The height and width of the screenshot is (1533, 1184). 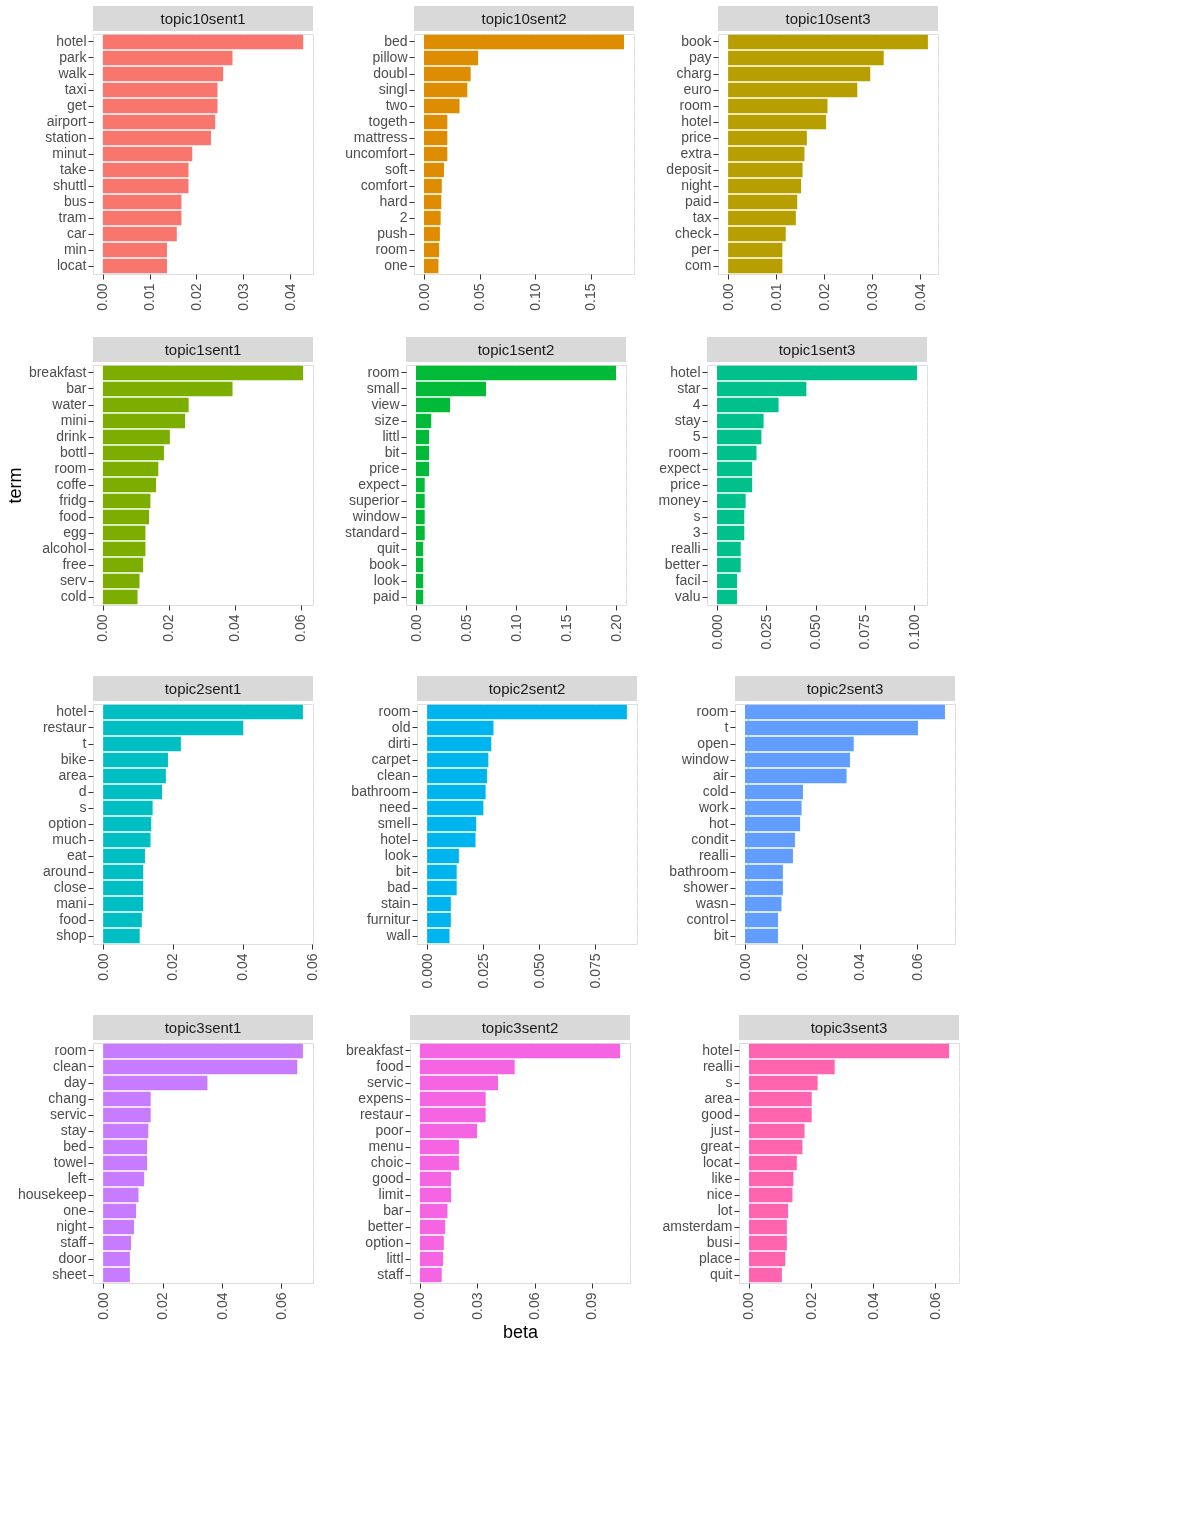 What do you see at coordinates (388, 548) in the screenshot?
I see `y-tick-label: quit` at bounding box center [388, 548].